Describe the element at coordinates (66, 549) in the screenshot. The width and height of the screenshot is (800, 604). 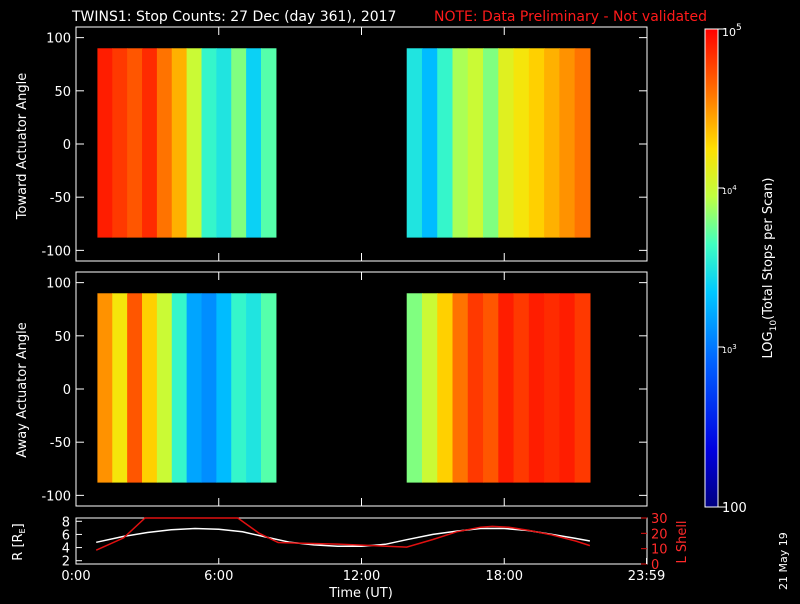
I see `r-tick-label: 4` at that location.